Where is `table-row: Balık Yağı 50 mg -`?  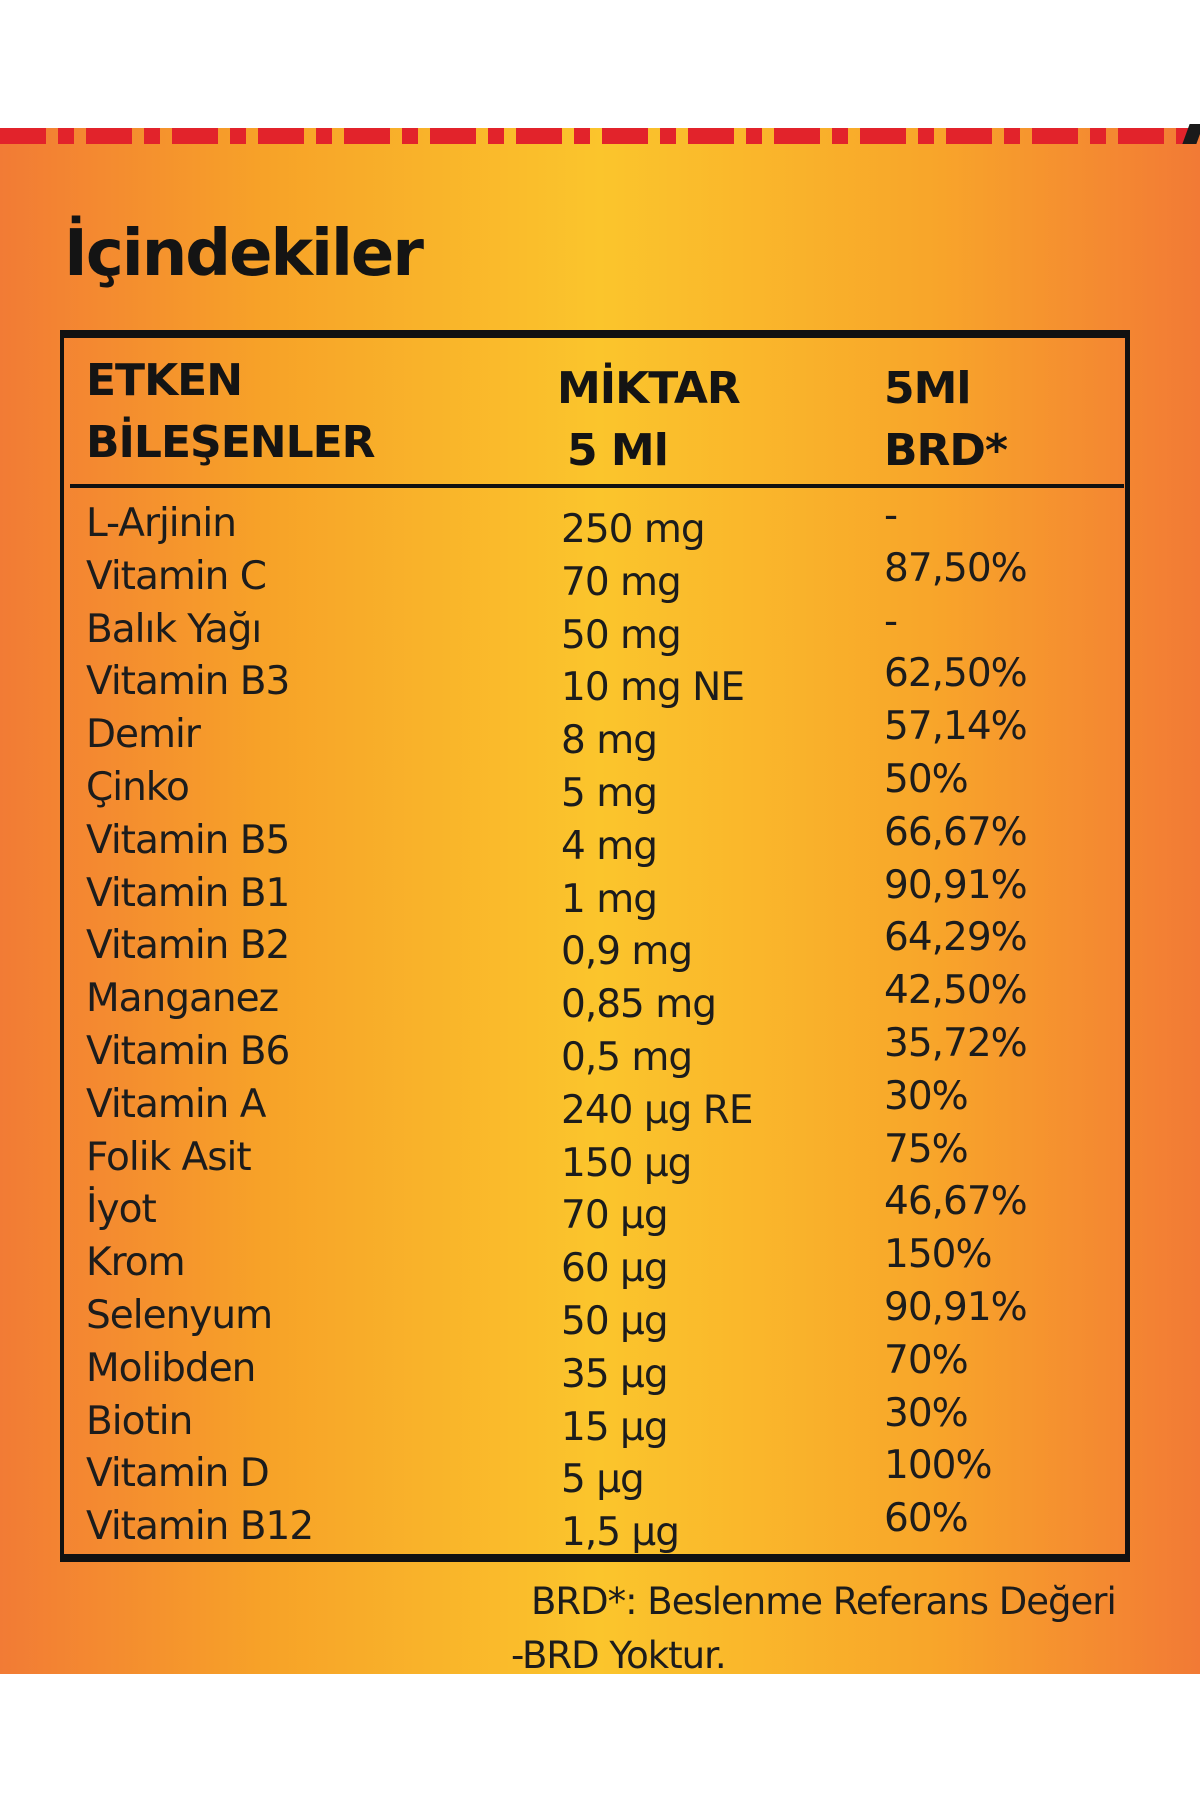 table-row: Balık Yağı 50 mg - is located at coordinates (600, 628).